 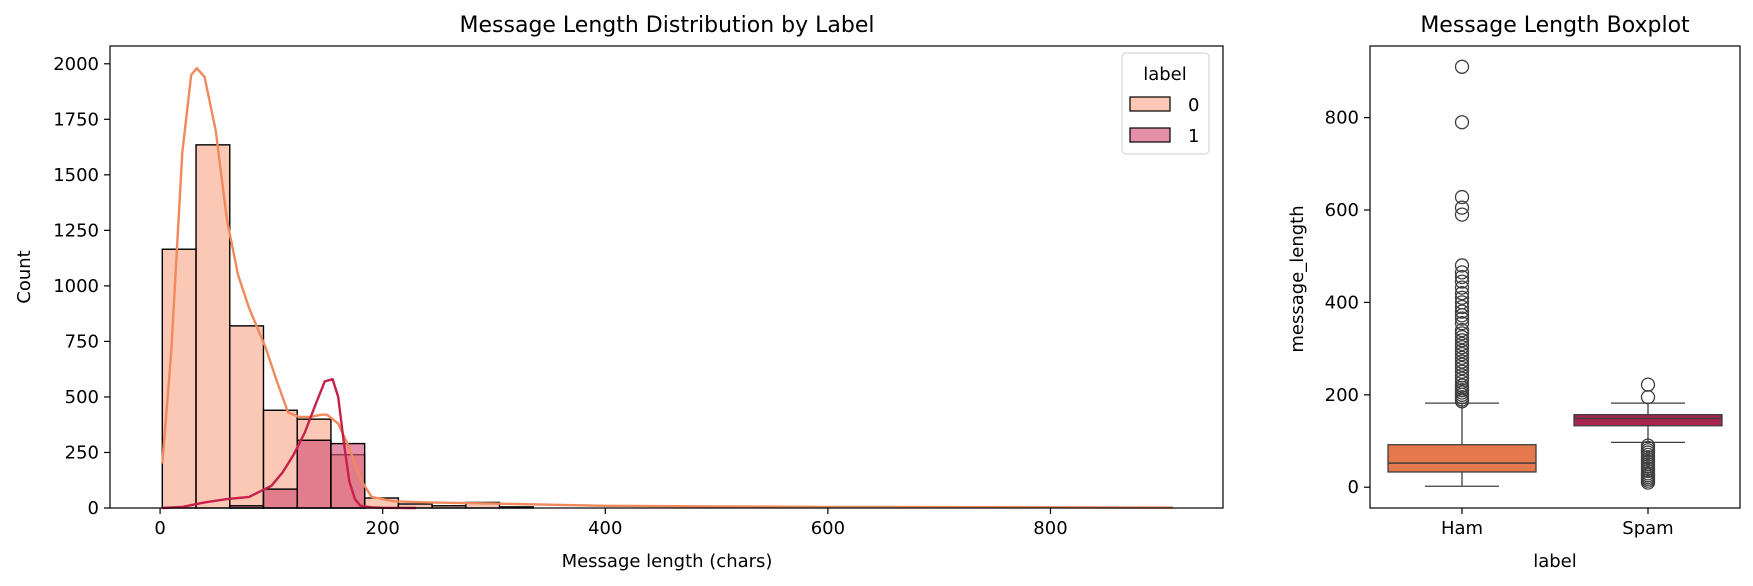 I want to click on legend-title: label, so click(x=1165, y=74).